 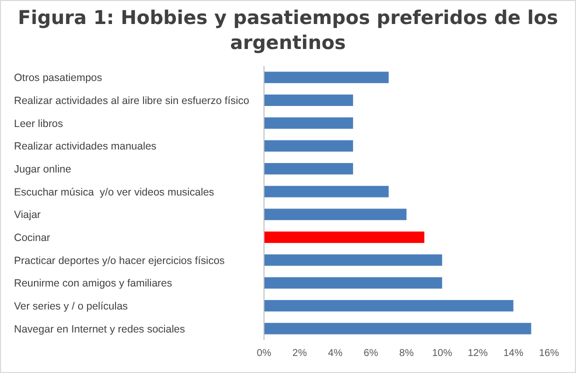 I want to click on y-tick-label: Realizar actividades al aire libre sin esfuerzo físico, so click(x=132, y=100).